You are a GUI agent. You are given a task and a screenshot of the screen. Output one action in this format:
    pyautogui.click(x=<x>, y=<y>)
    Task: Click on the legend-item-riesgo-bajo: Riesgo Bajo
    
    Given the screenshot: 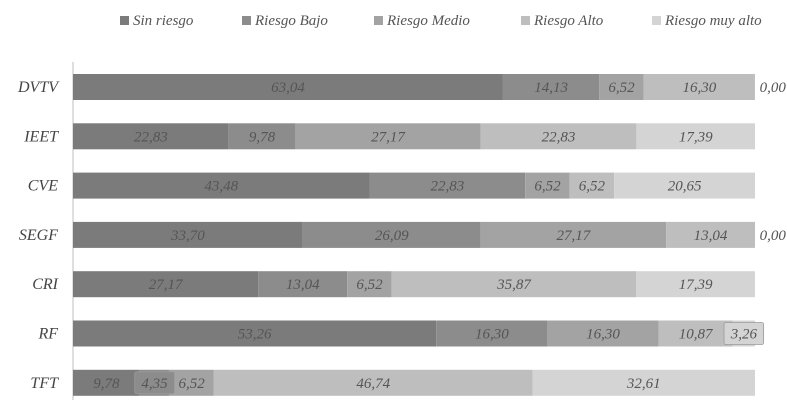 What is the action you would take?
    pyautogui.click(x=285, y=21)
    